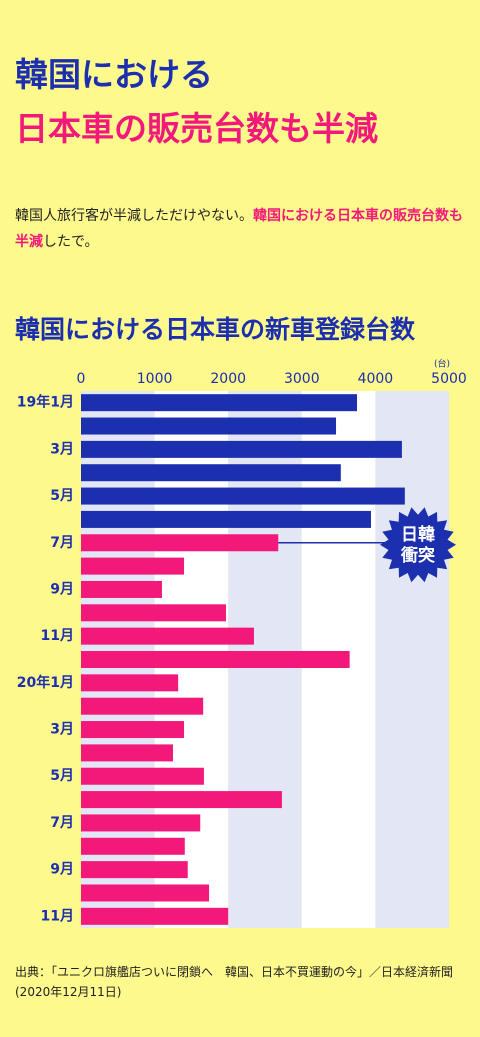 The height and width of the screenshot is (1037, 480). Describe the element at coordinates (155, 379) in the screenshot. I see `x-tick-label: 1000` at that location.